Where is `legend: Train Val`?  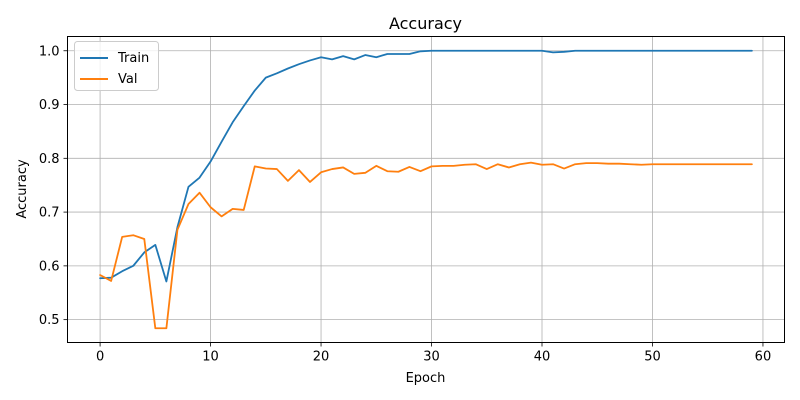 legend: Train Val is located at coordinates (116, 66).